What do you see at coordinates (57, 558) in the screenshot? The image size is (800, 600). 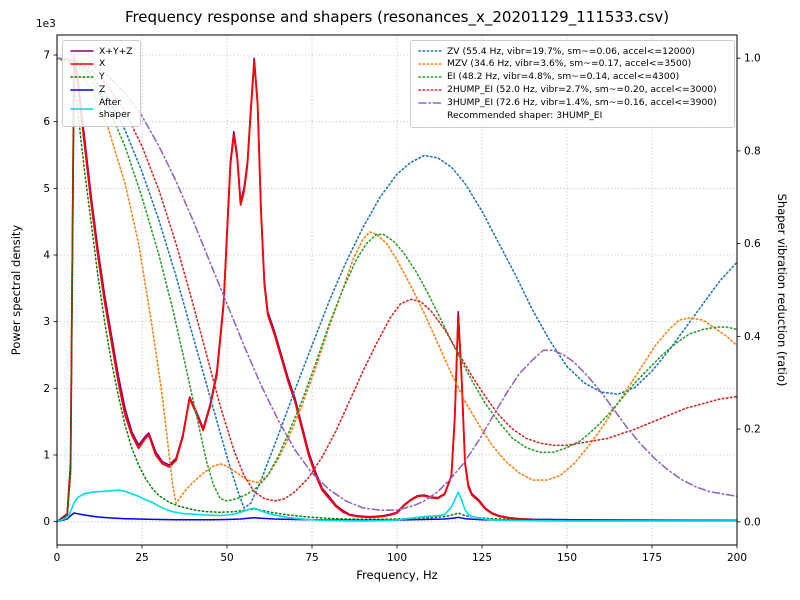 I see `x-tick-label: 0` at bounding box center [57, 558].